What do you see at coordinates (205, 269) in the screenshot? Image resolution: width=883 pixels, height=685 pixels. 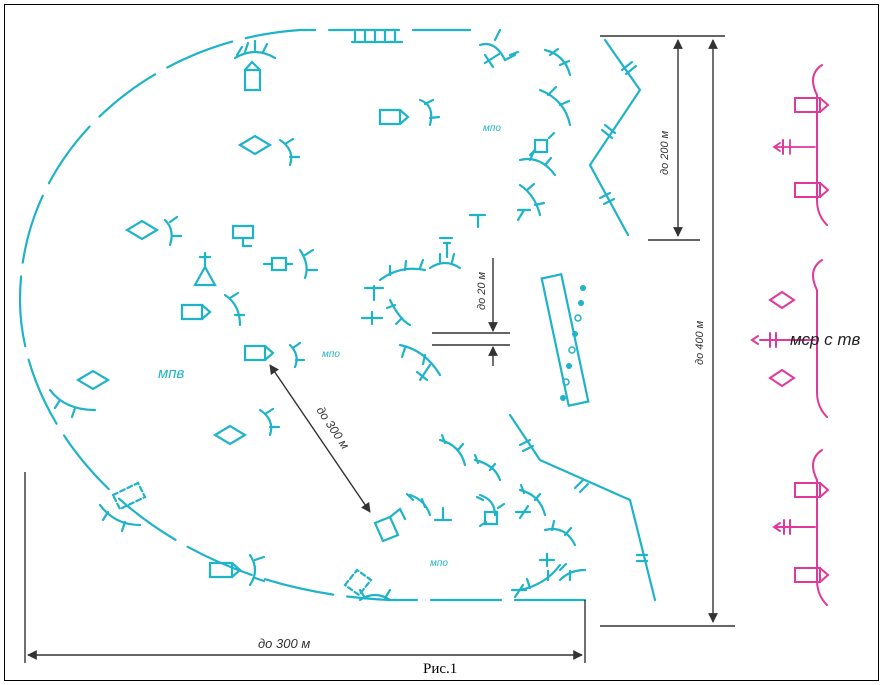 I see `observation-icon` at bounding box center [205, 269].